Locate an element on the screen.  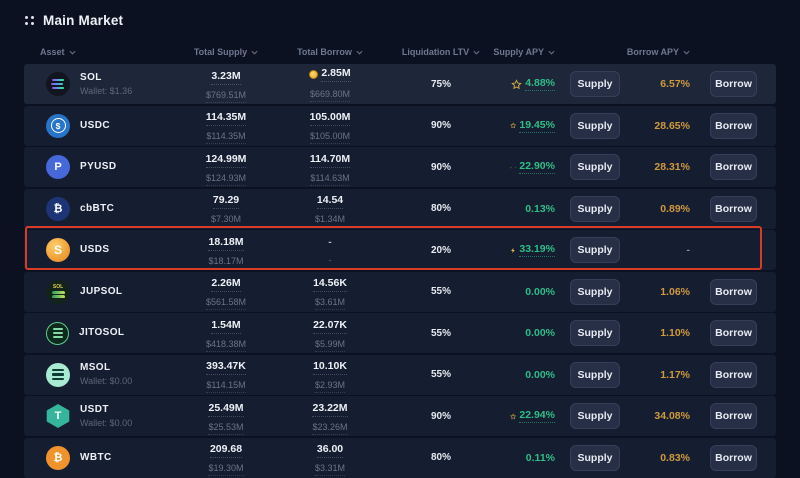
total-borrow-usd: $669.80M is located at coordinates (330, 95).